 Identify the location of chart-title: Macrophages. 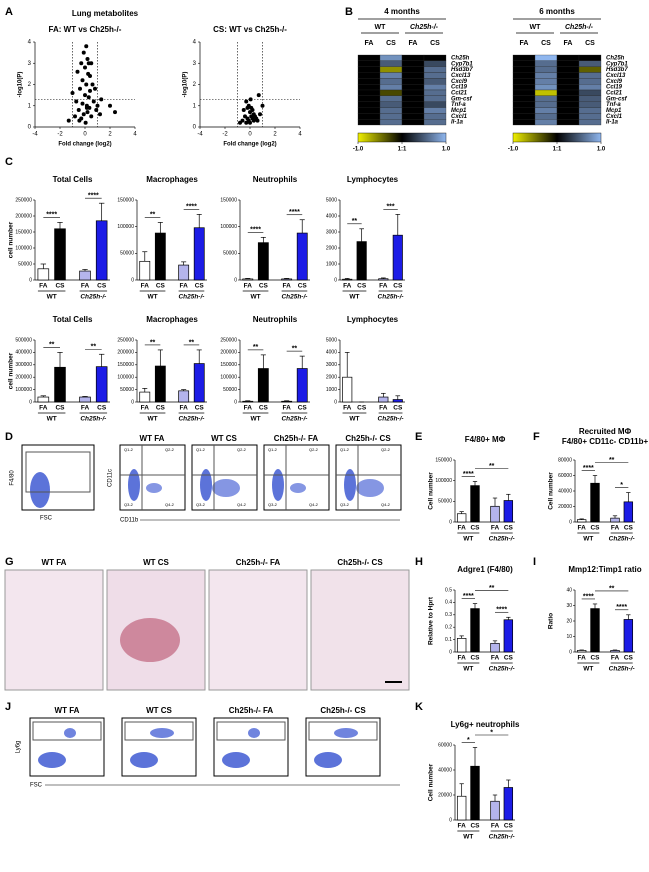
(172, 319).